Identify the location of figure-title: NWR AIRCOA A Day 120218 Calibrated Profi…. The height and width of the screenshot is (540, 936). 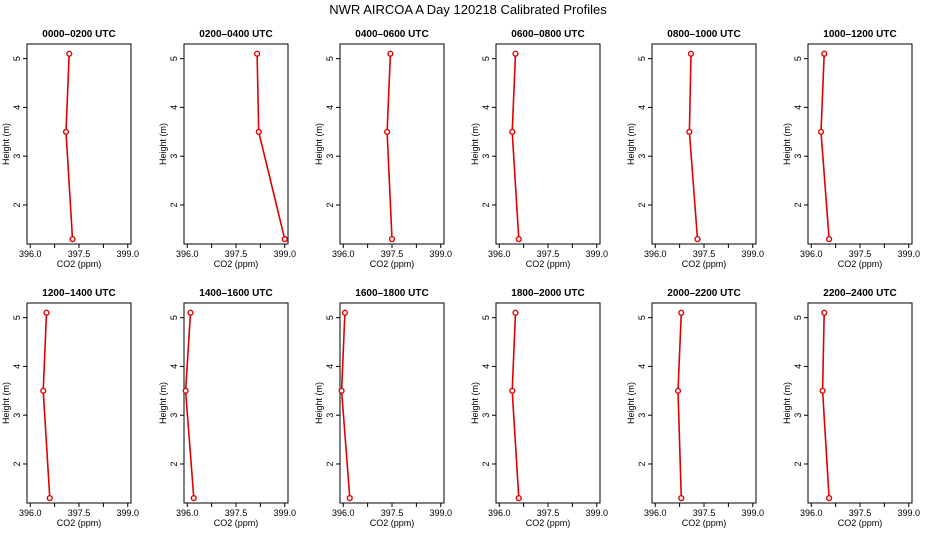
(468, 9).